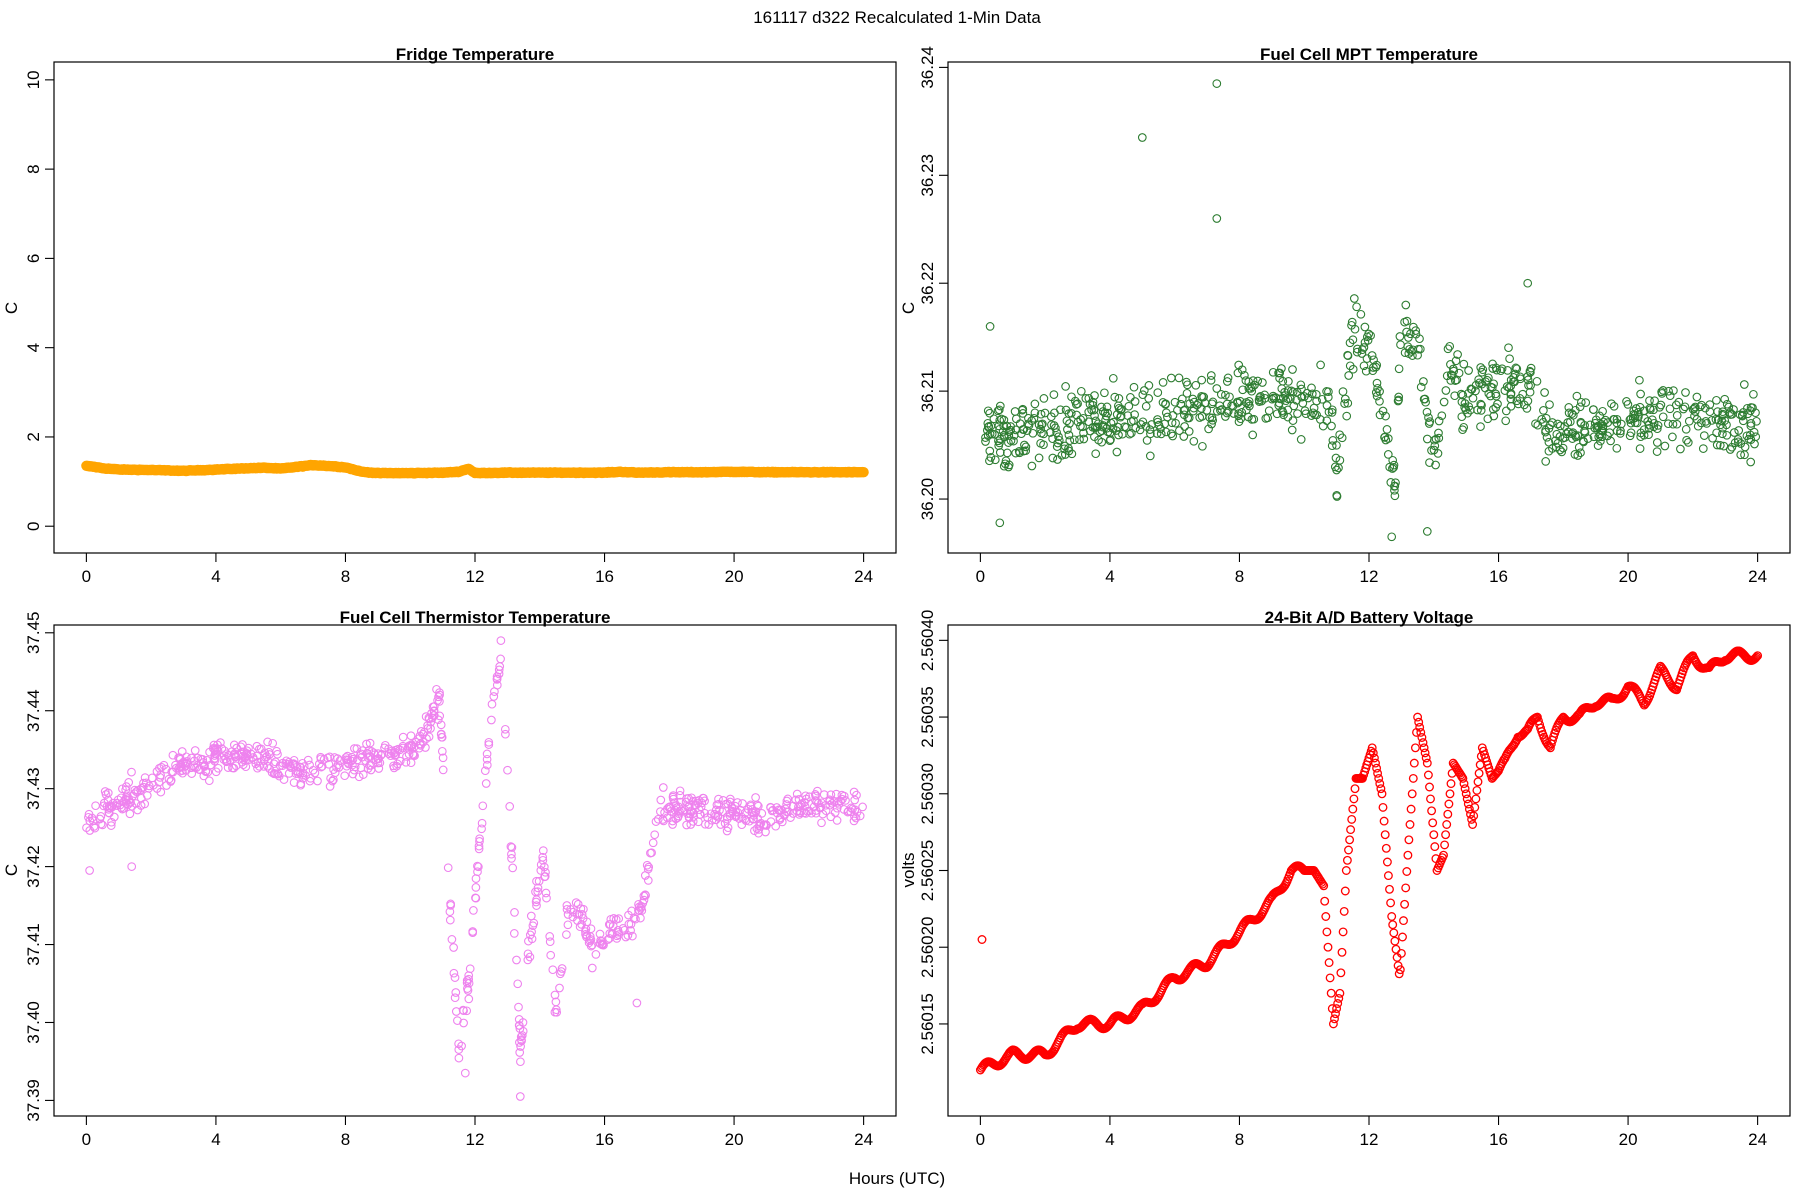  I want to click on y-tick-label: 2.56015, so click(927, 1023).